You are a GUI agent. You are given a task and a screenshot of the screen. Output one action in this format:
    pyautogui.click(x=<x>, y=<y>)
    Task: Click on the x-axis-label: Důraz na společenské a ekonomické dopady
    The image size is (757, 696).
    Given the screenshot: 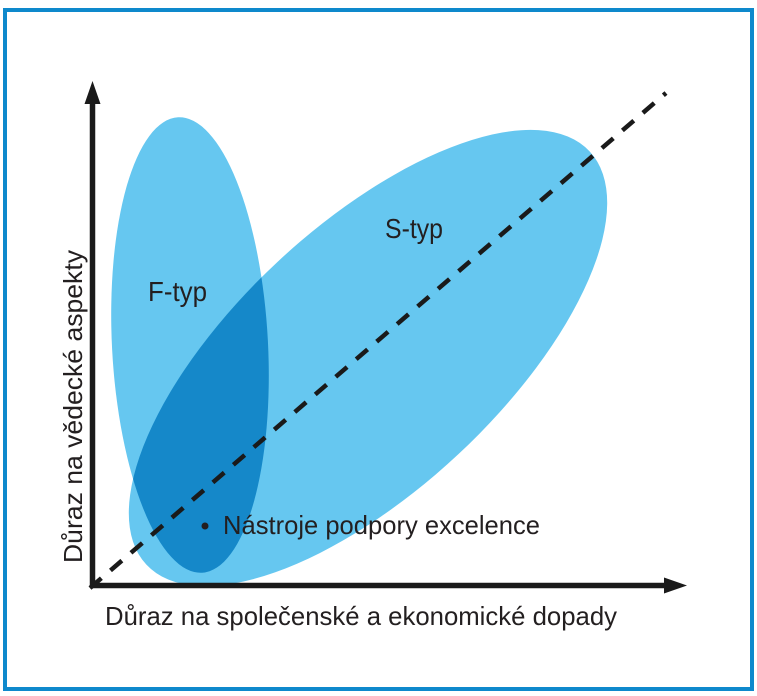 What is the action you would take?
    pyautogui.click(x=361, y=616)
    